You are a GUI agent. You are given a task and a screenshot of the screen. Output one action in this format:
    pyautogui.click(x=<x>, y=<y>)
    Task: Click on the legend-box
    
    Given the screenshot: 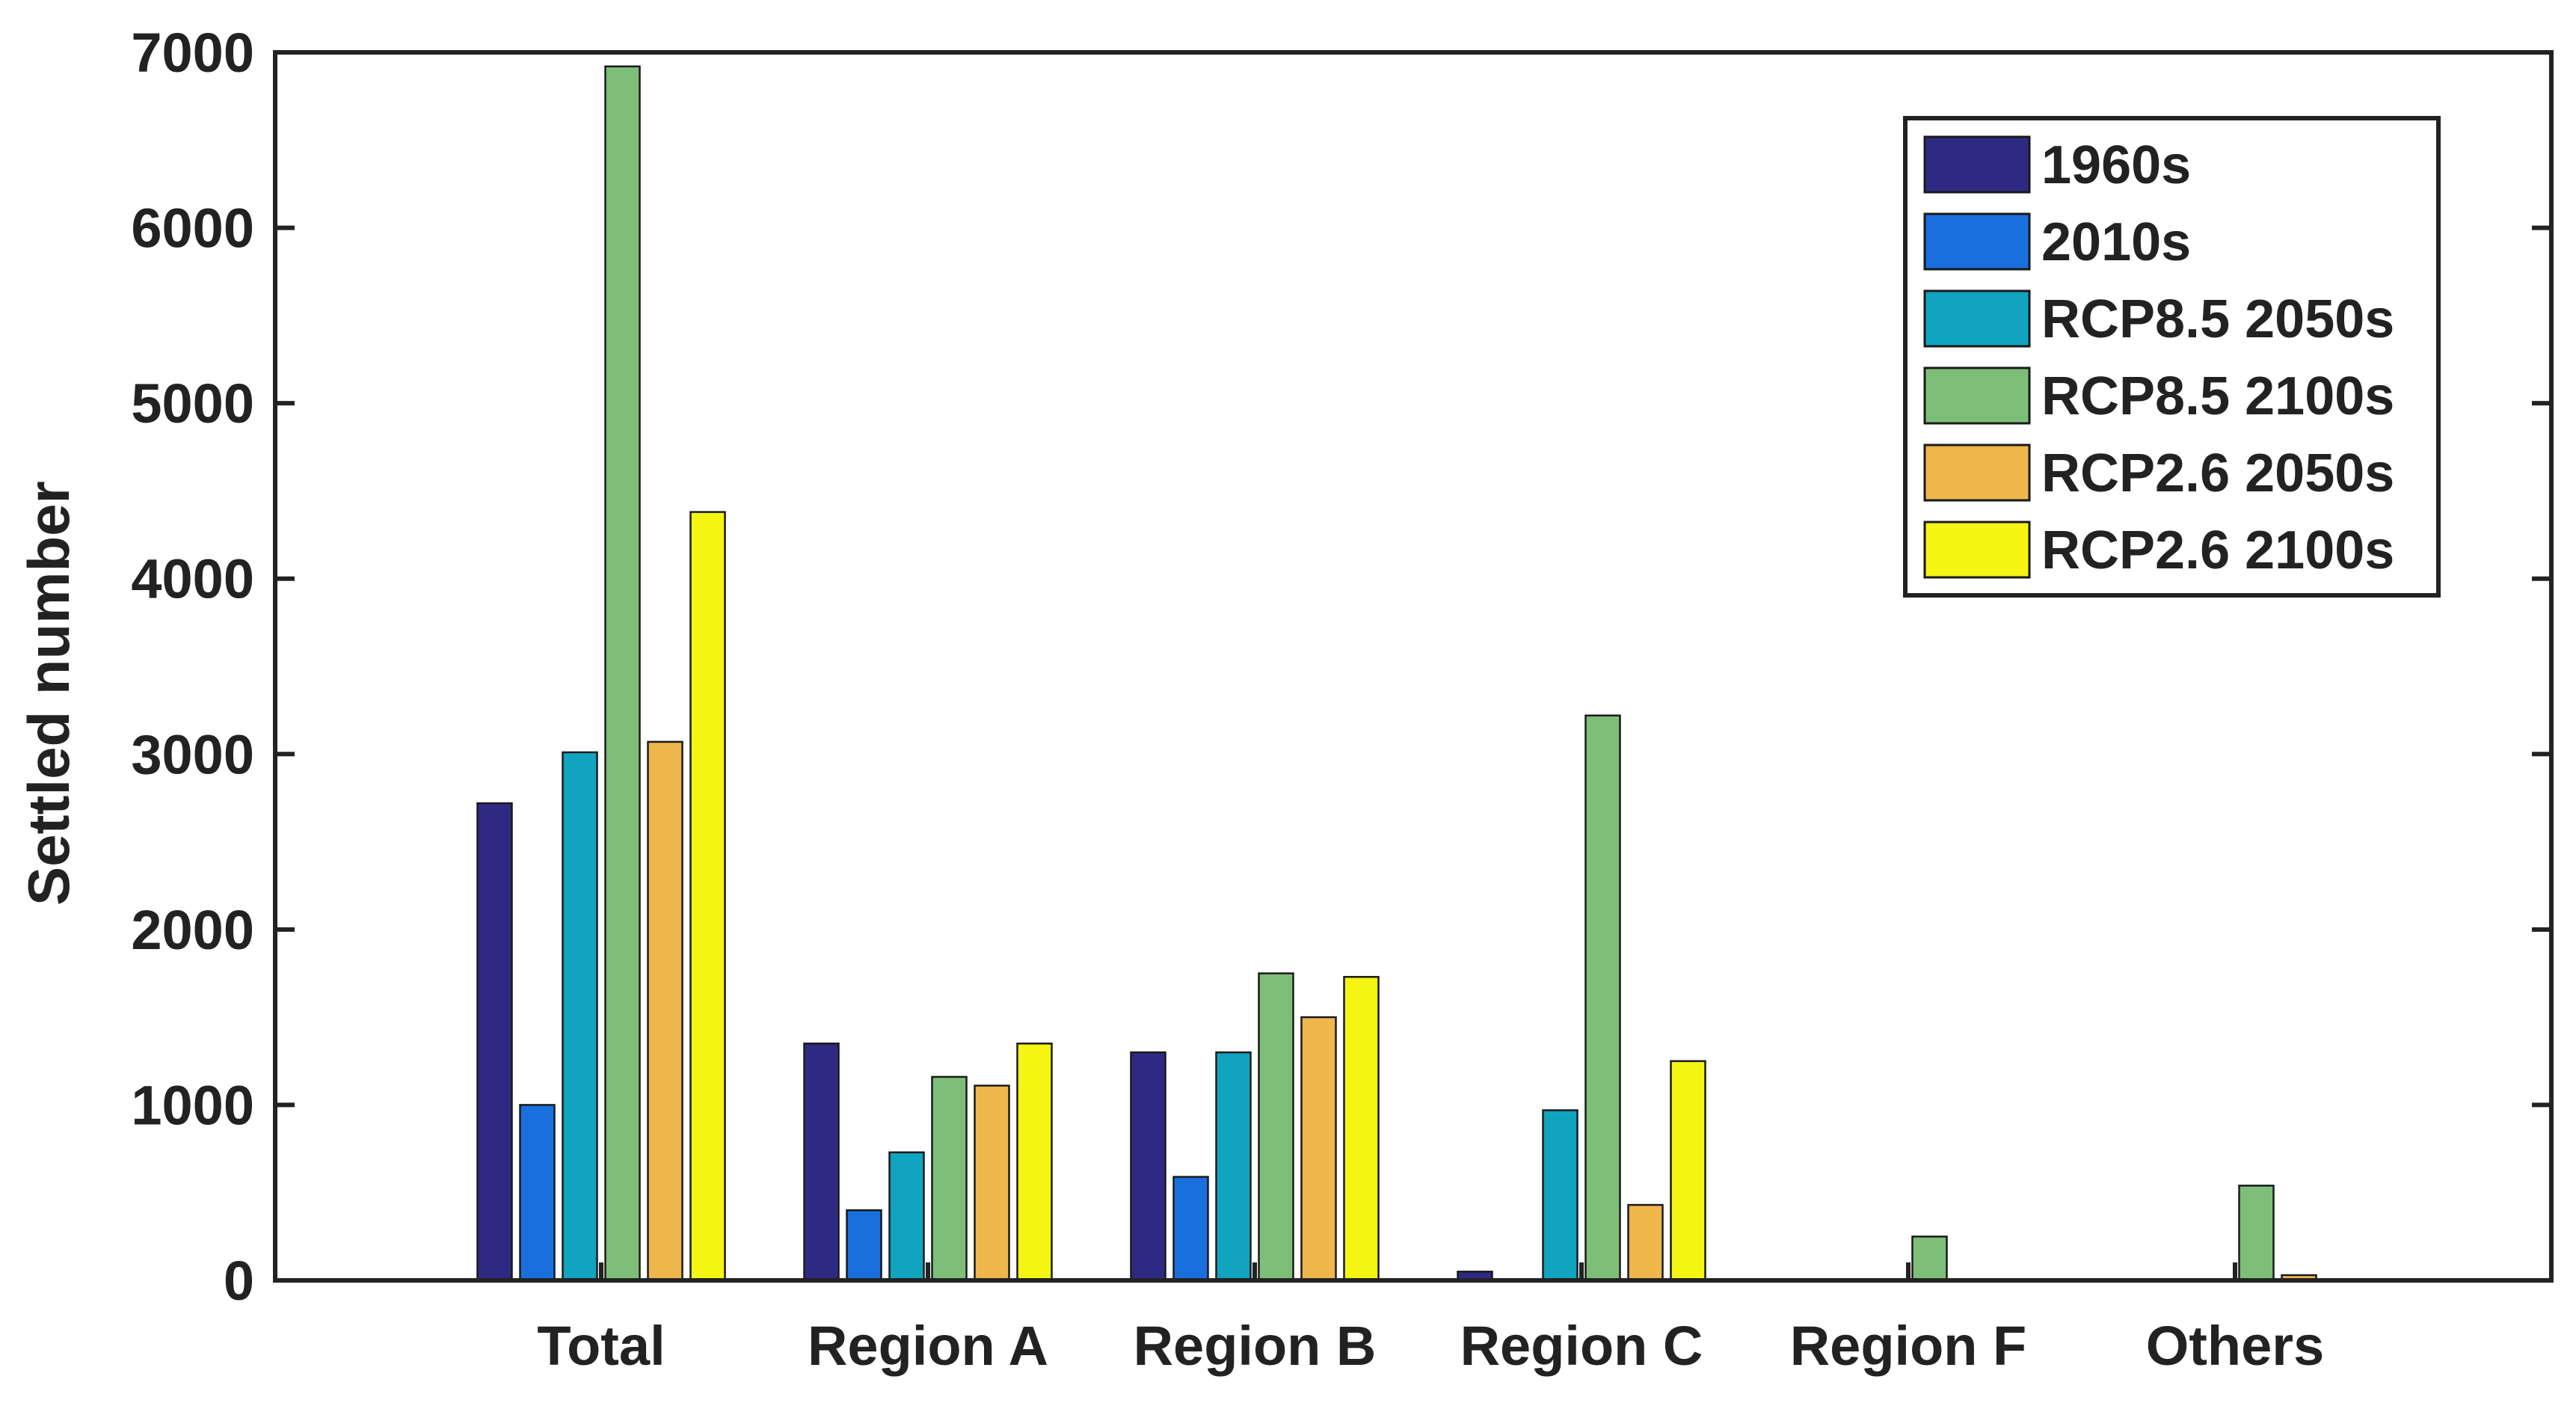 What is the action you would take?
    pyautogui.click(x=2172, y=357)
    